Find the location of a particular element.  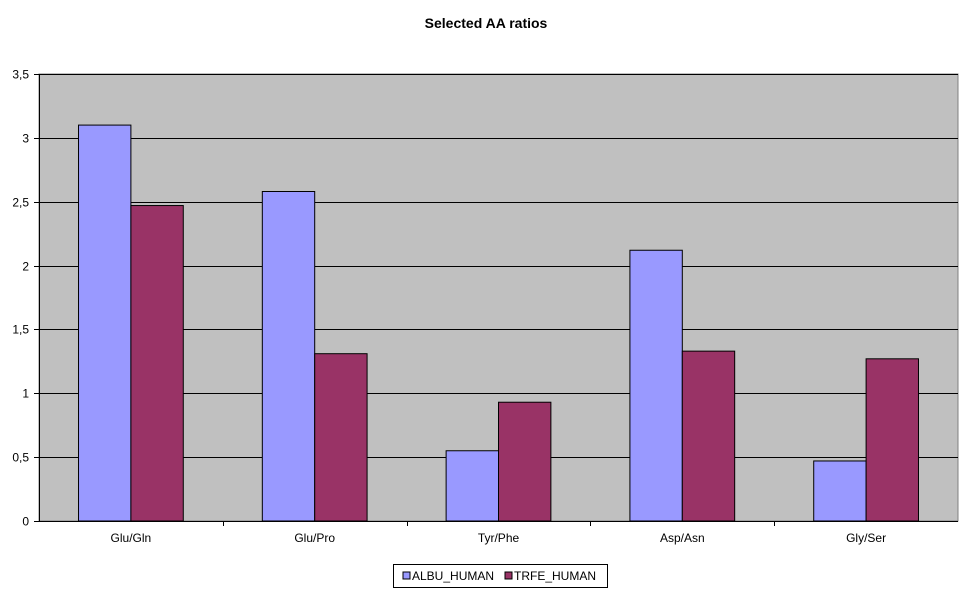

legend: ALBU_HUMAN TRFE_HUMAN is located at coordinates (500, 576).